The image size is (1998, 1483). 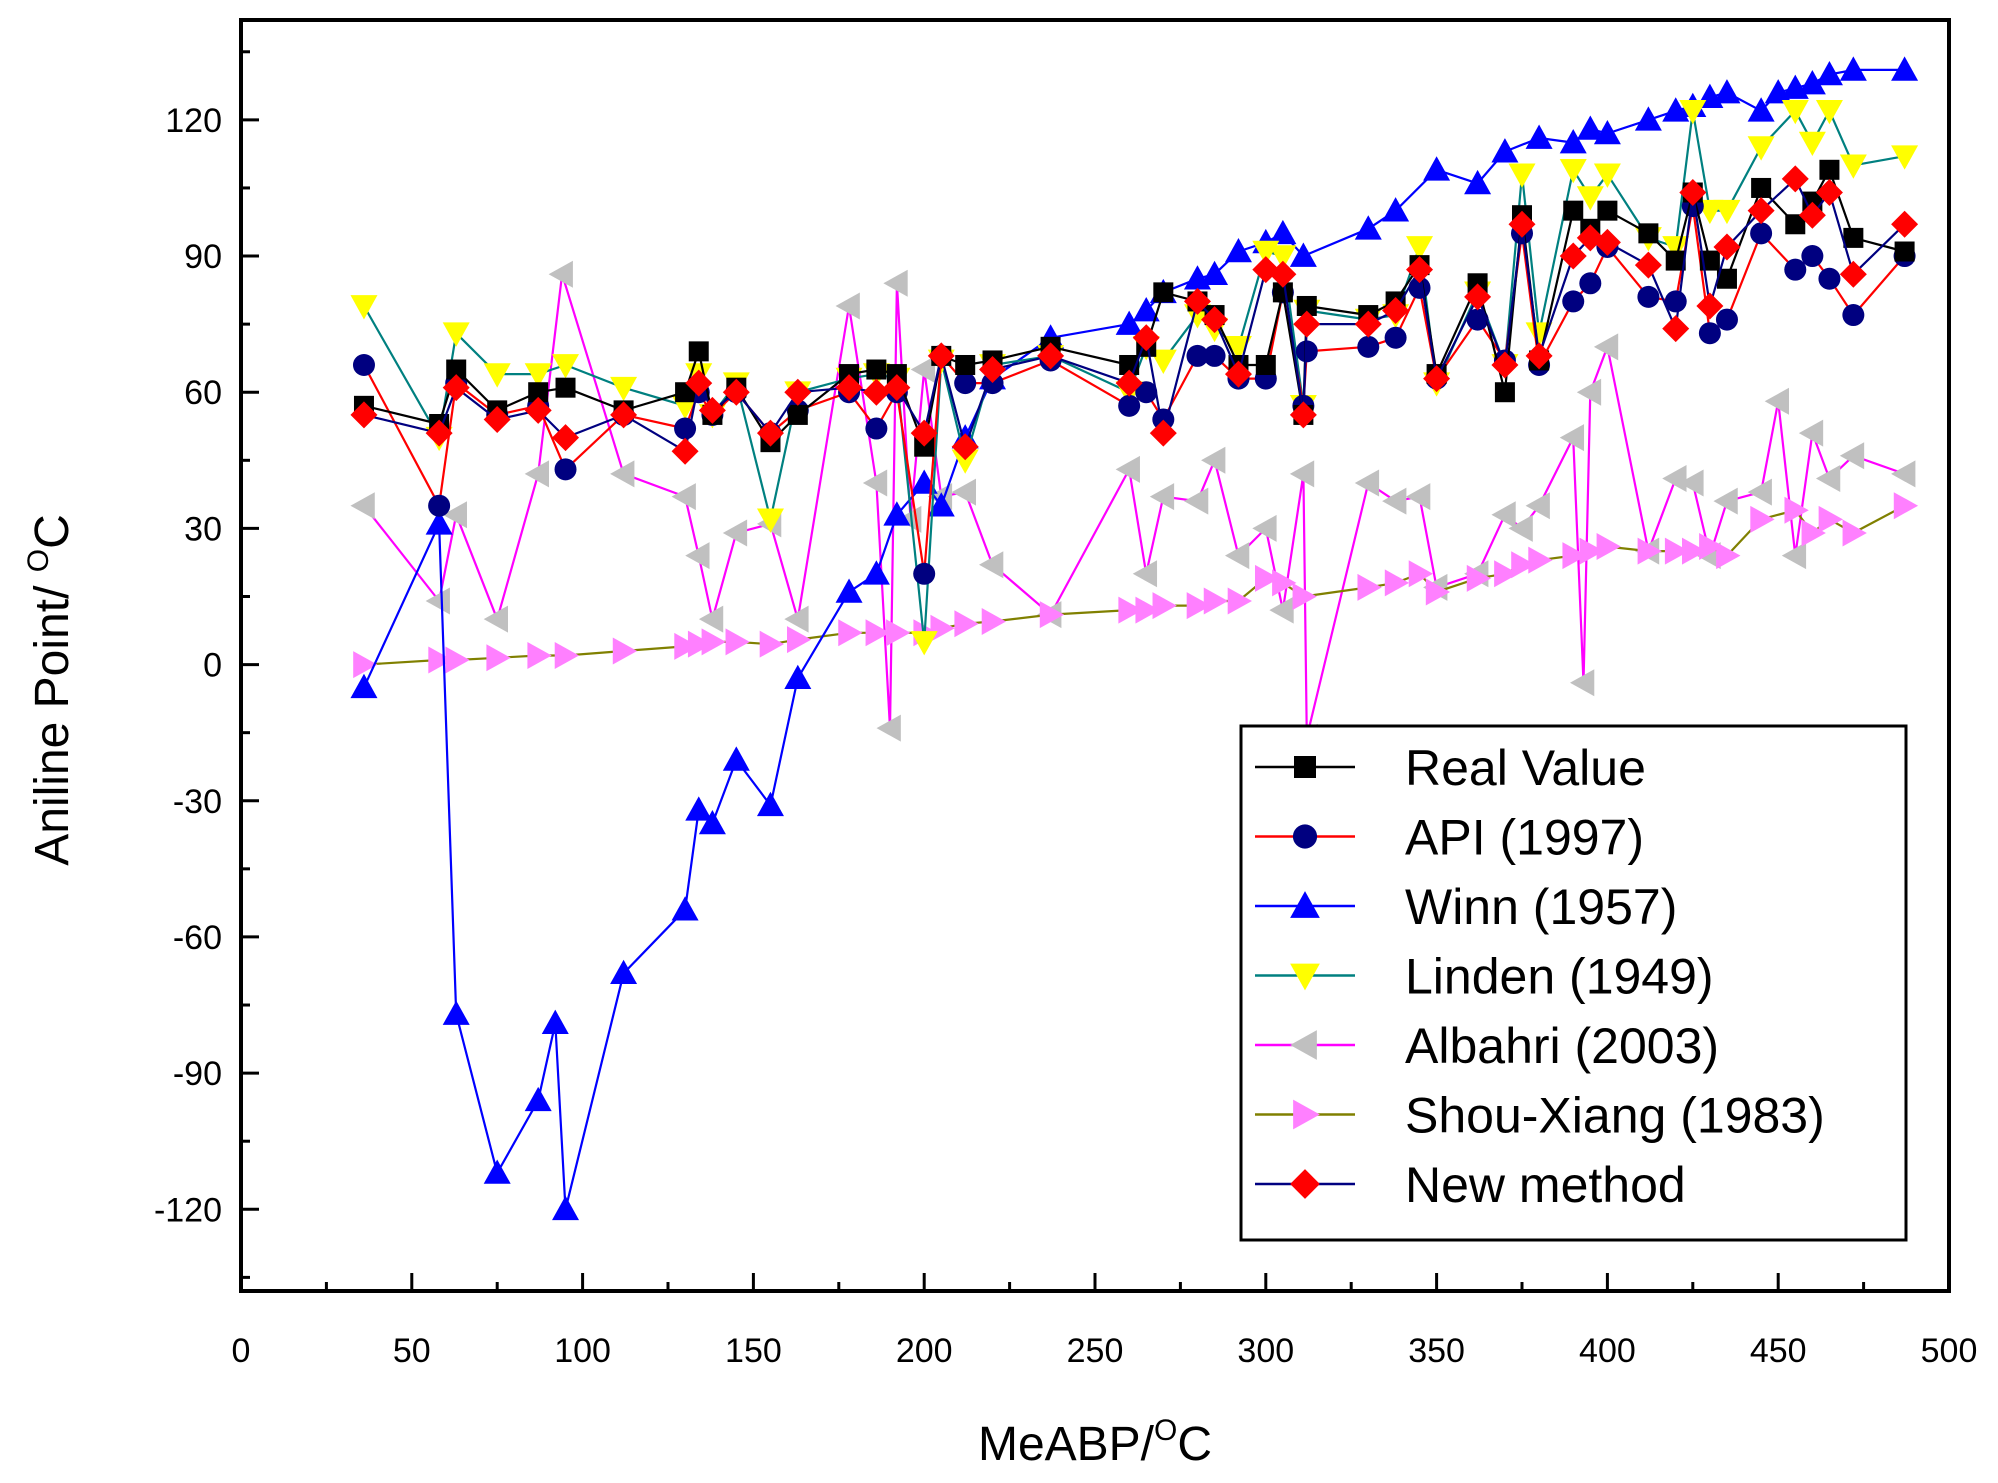 I want to click on x-tick-label: 200, so click(x=924, y=1351).